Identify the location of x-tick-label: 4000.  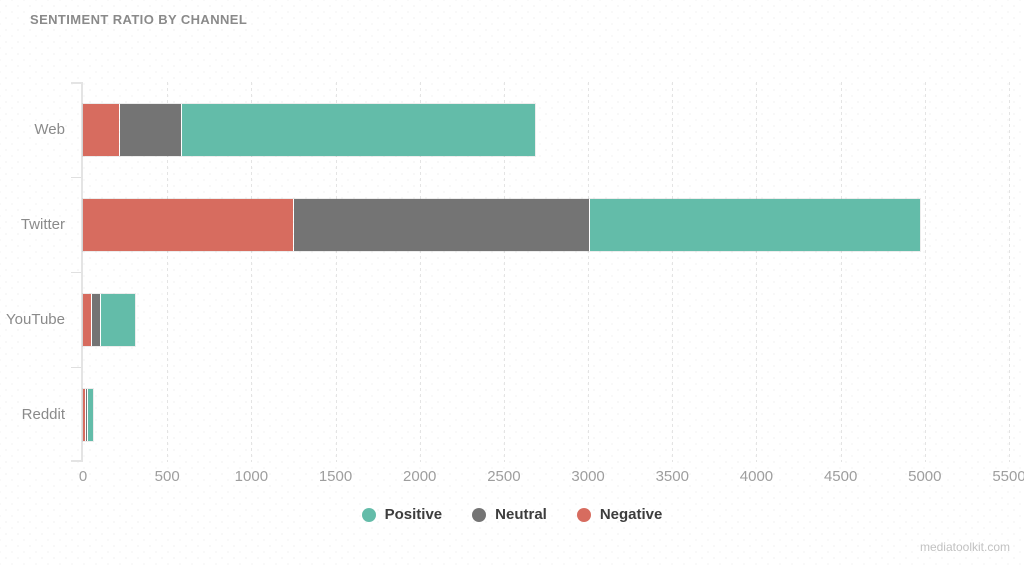
(756, 476).